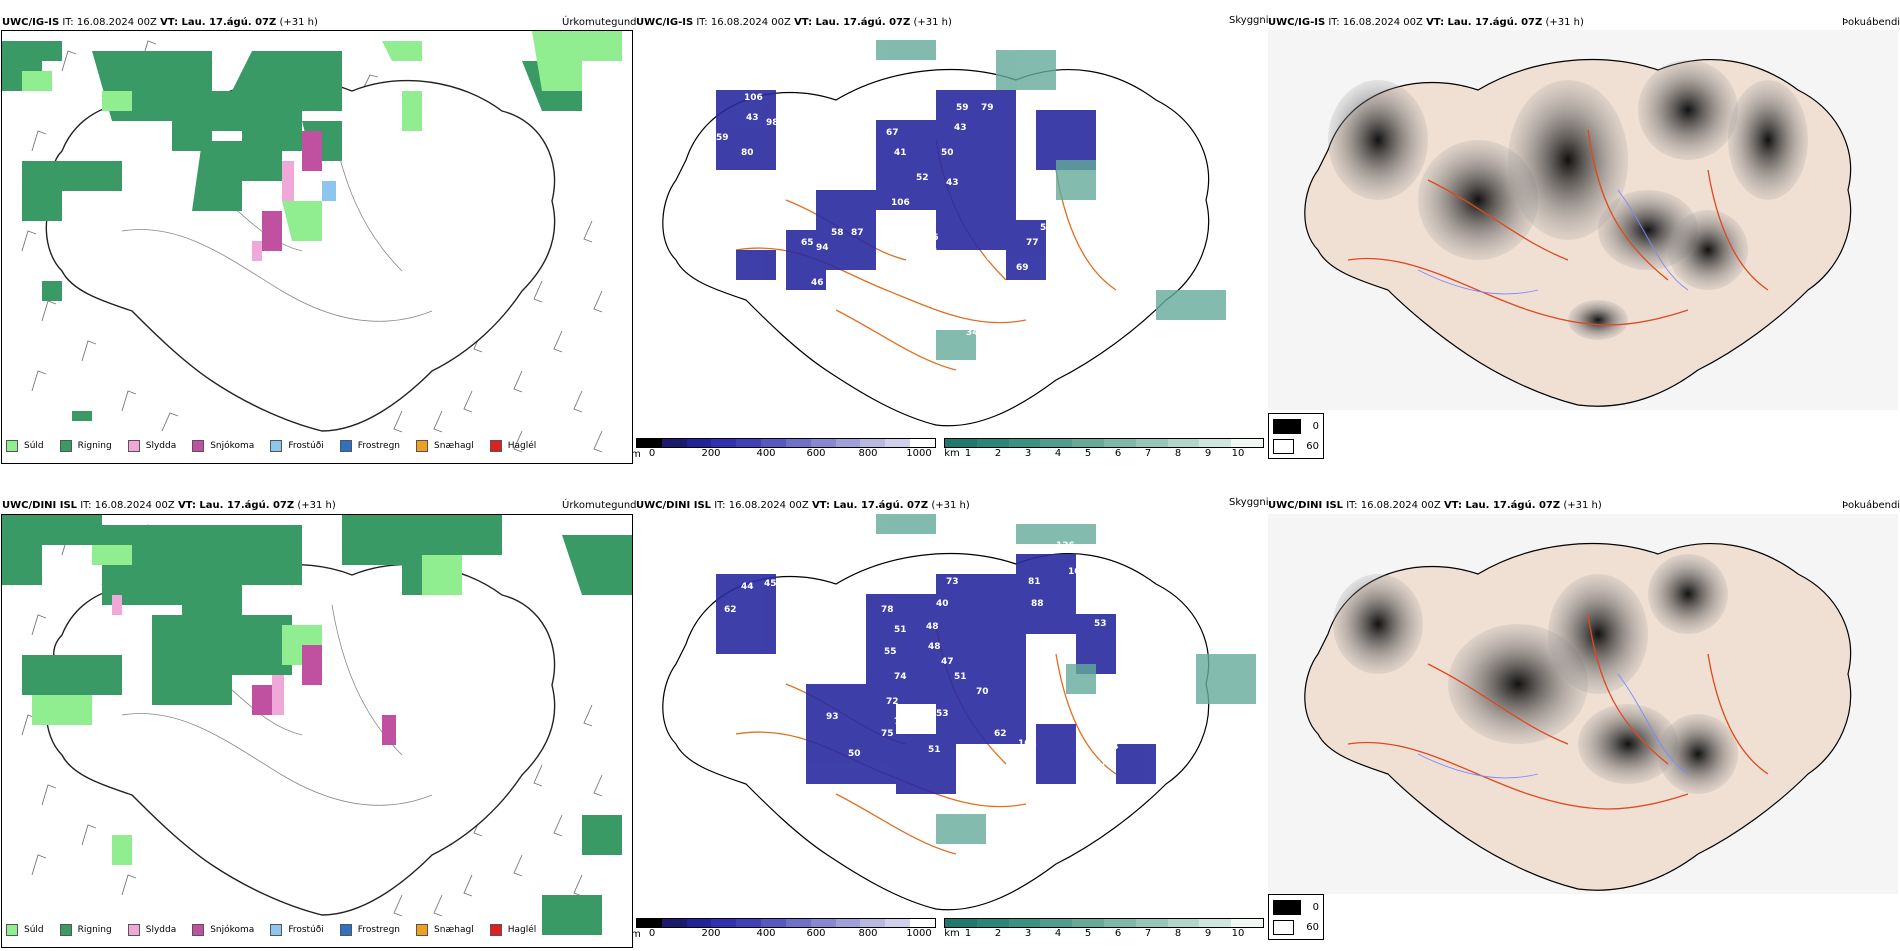  What do you see at coordinates (922, 178) in the screenshot?
I see `vis-value: 52` at bounding box center [922, 178].